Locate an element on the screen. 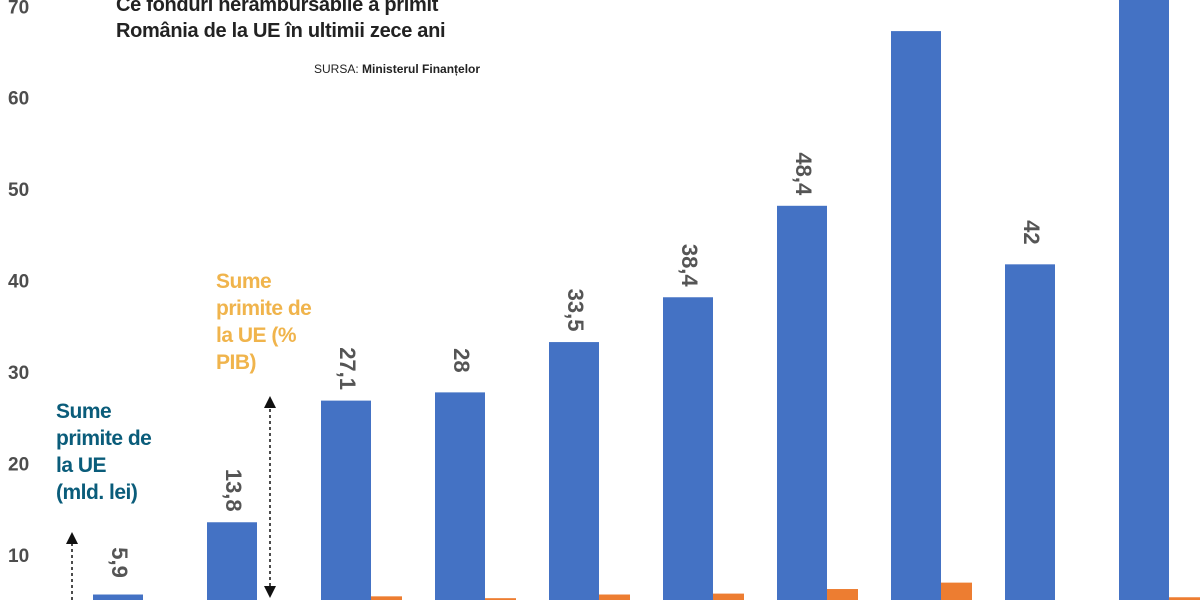  source: SURSA: Ministerul Finanțelor is located at coordinates (397, 69).